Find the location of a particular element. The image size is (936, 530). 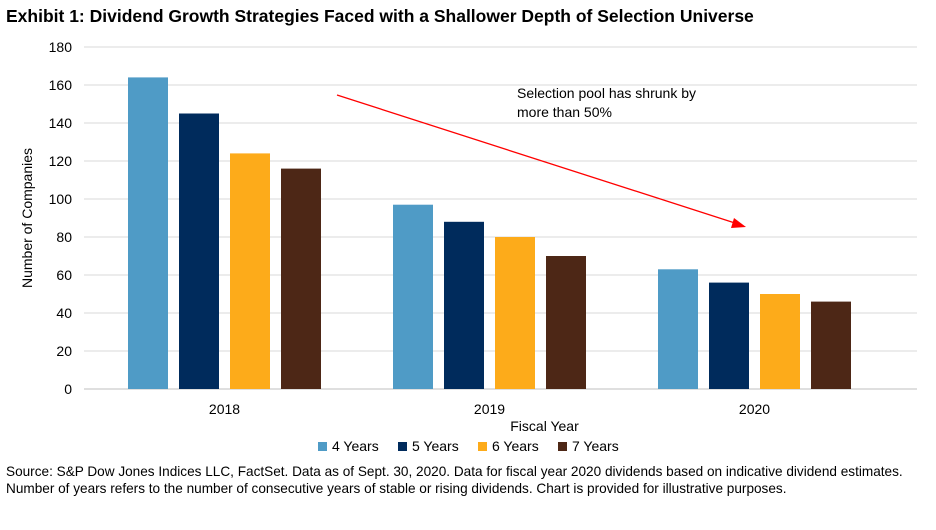

legend-label: 4 Years is located at coordinates (355, 446).